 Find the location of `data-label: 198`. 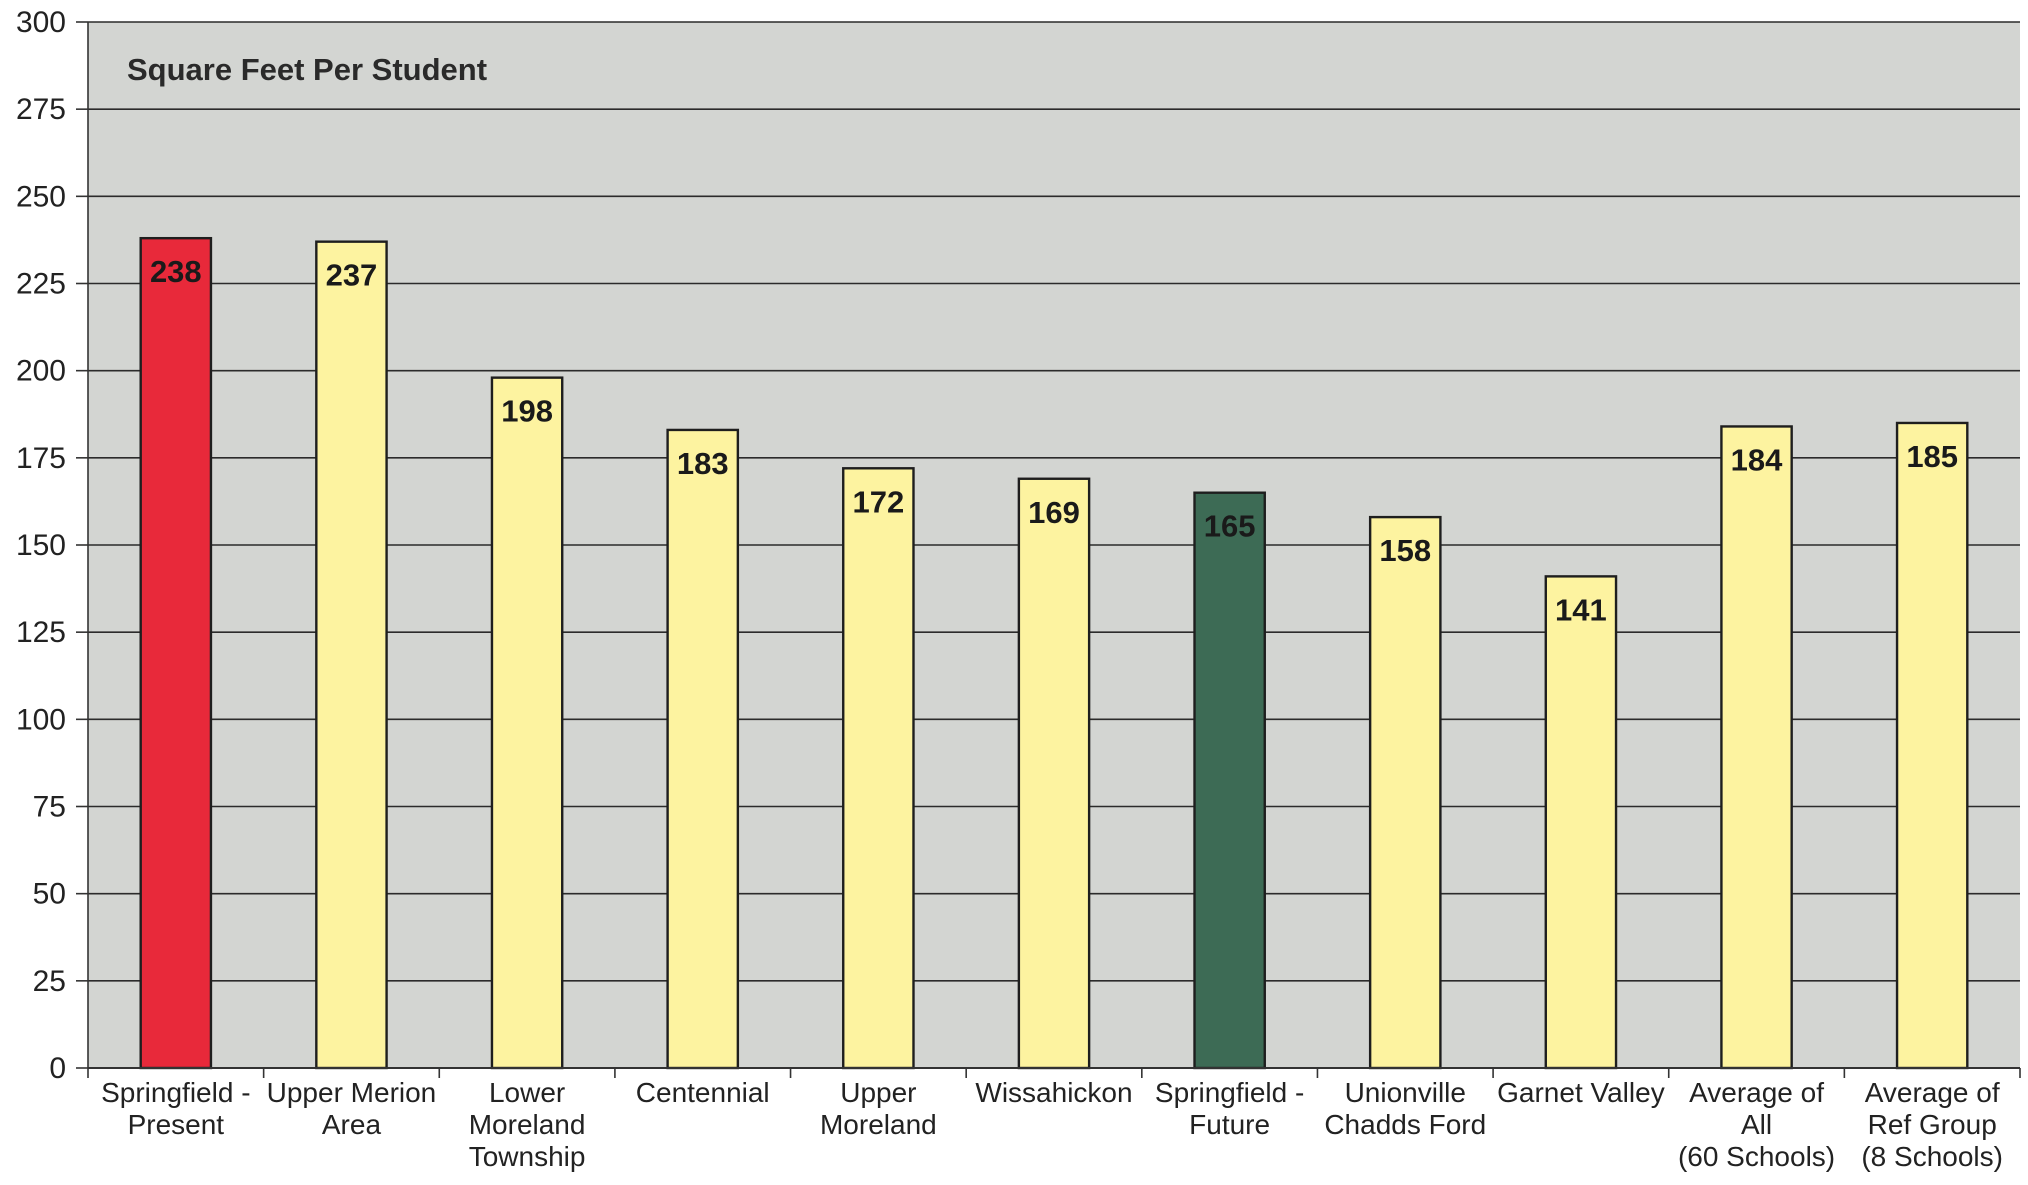

data-label: 198 is located at coordinates (527, 411).